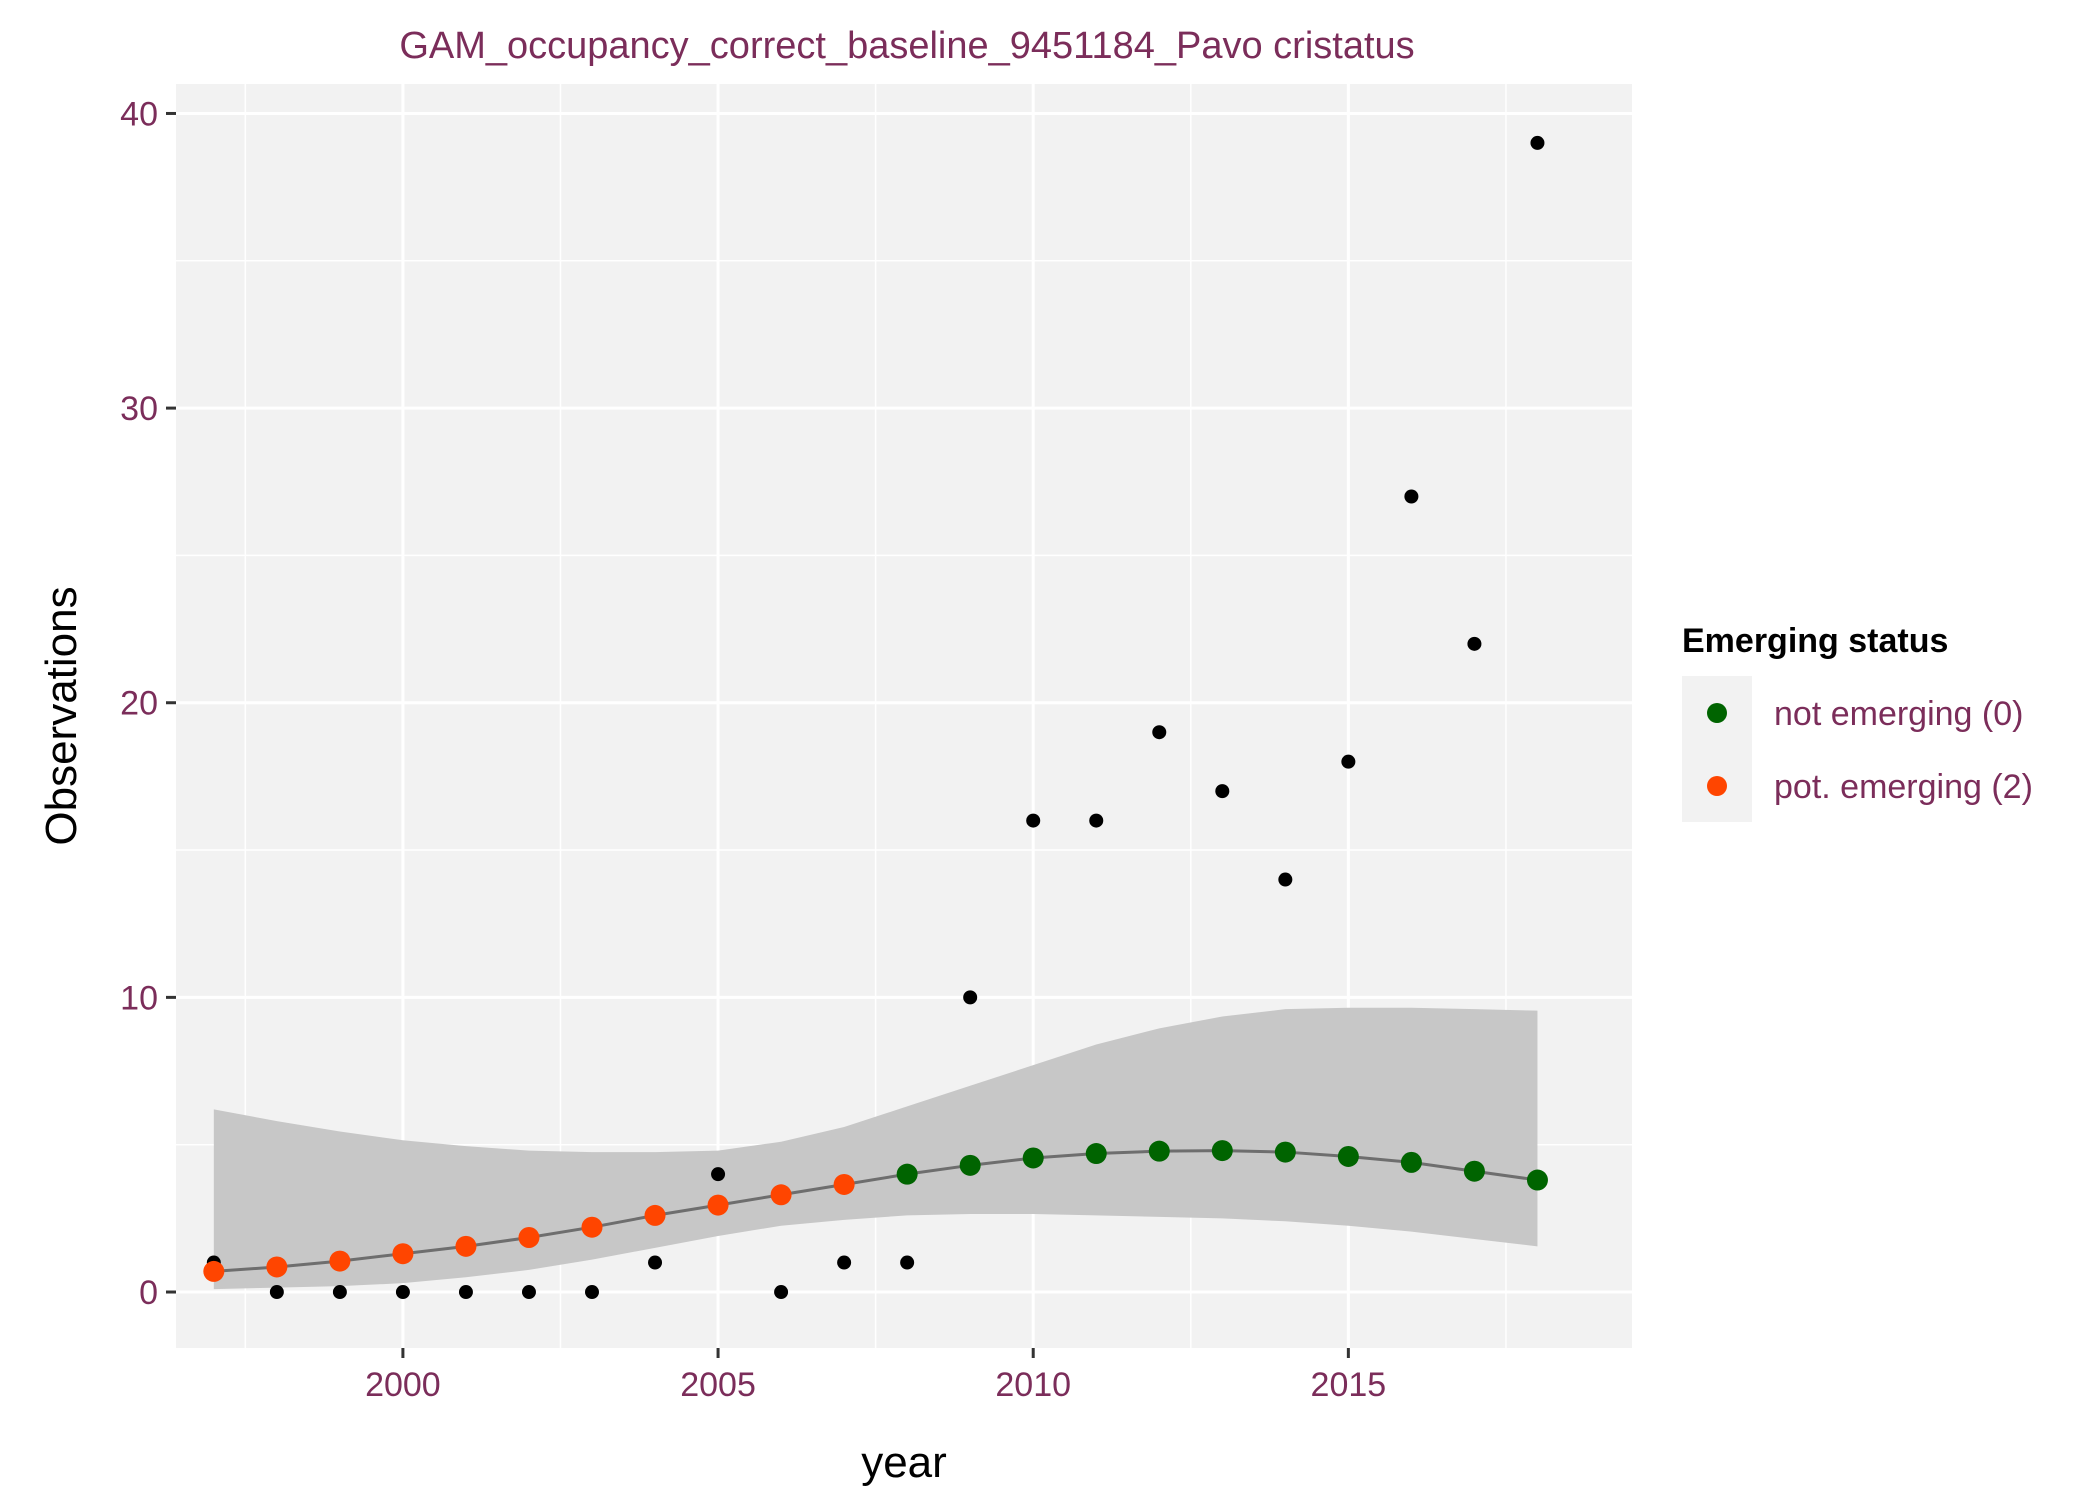 The height and width of the screenshot is (1499, 2100). I want to click on x-tick-label: 2005, so click(718, 1385).